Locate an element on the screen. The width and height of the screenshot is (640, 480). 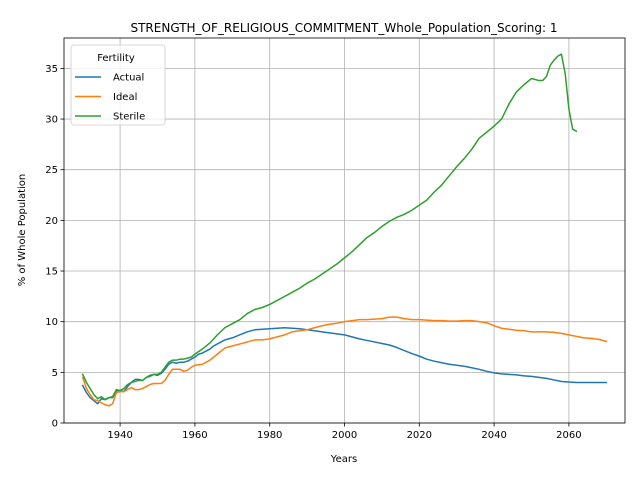
x-tick-label: 2020 is located at coordinates (419, 435).